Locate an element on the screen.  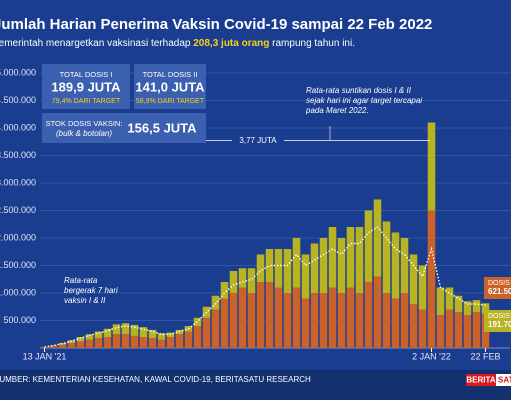
logo-right is located at coordinates (503, 380).